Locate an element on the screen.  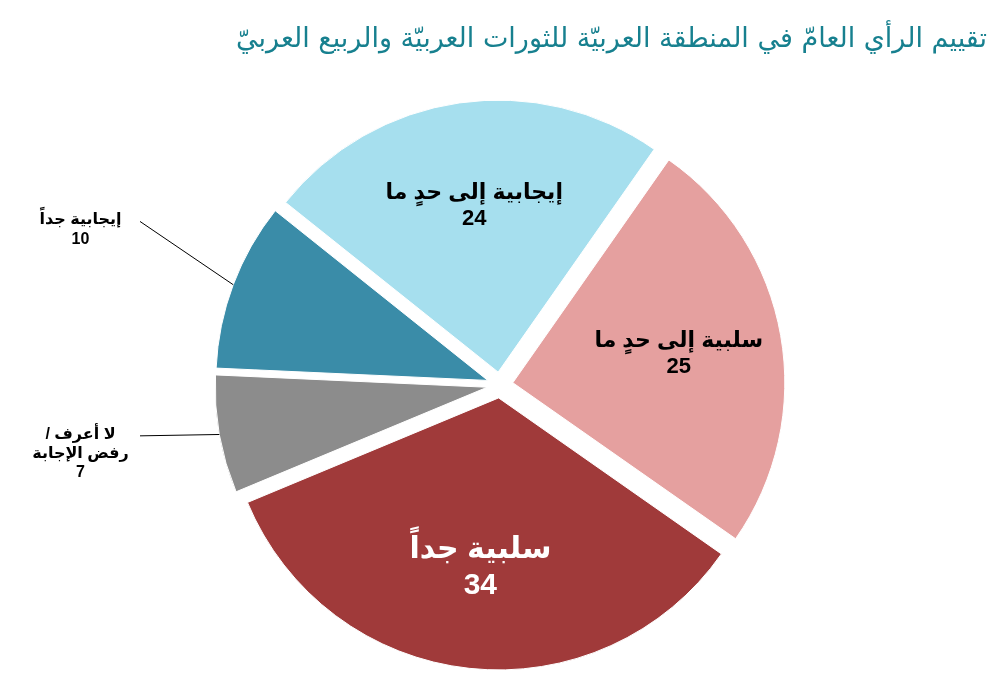
data-label: 10 is located at coordinates (80, 238).